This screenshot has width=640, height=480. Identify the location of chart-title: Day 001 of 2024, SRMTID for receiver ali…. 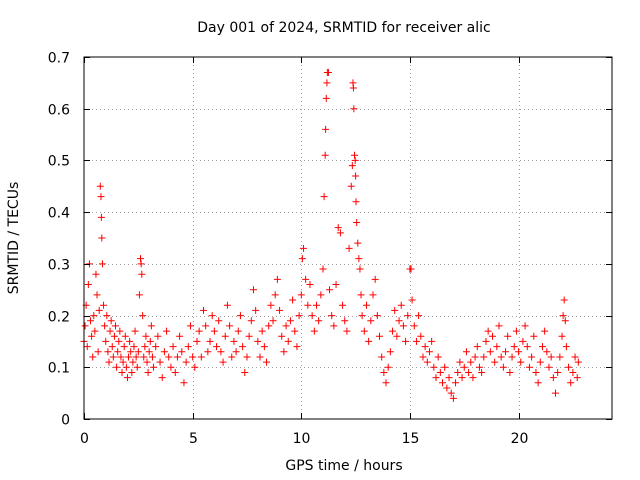
(343, 28).